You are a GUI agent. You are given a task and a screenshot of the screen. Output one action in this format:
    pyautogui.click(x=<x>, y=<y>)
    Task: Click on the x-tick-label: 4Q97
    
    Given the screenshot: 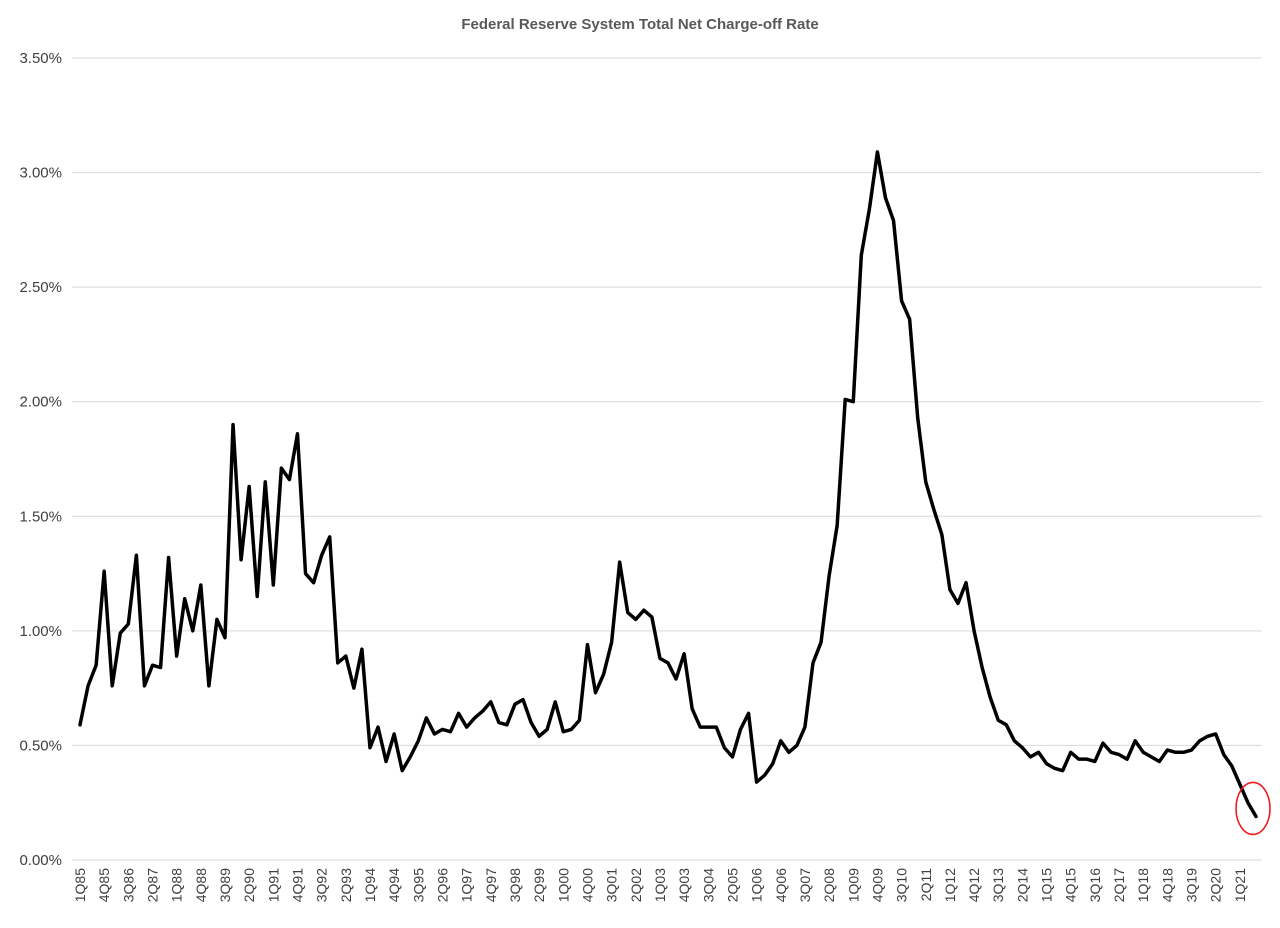 What is the action you would take?
    pyautogui.click(x=491, y=885)
    